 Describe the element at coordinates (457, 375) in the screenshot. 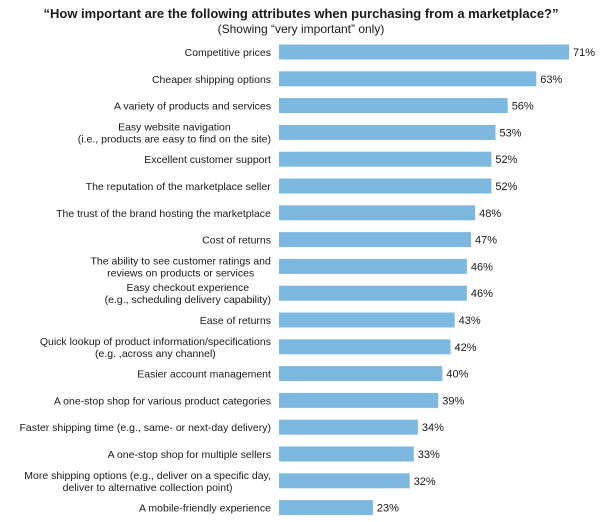

I see `value-label-12: 40%` at that location.